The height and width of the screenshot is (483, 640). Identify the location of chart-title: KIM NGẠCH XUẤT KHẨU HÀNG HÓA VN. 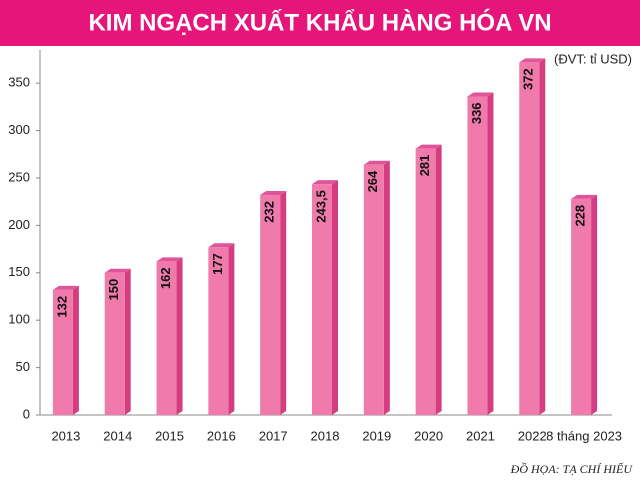
(319, 22).